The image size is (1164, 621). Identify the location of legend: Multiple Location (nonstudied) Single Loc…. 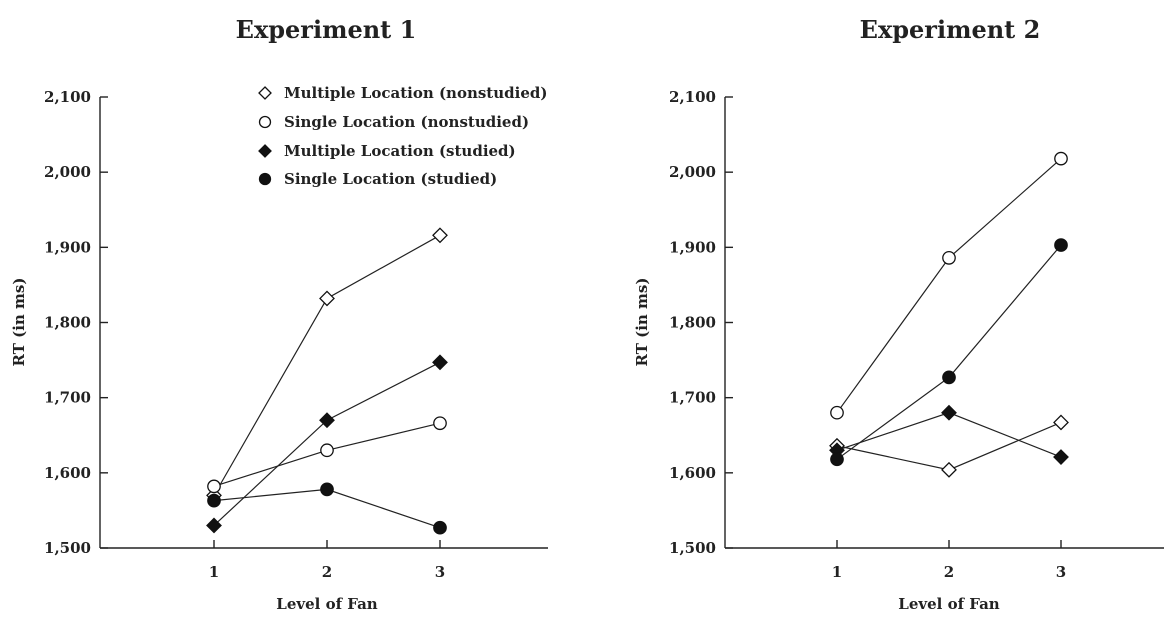
(402, 136).